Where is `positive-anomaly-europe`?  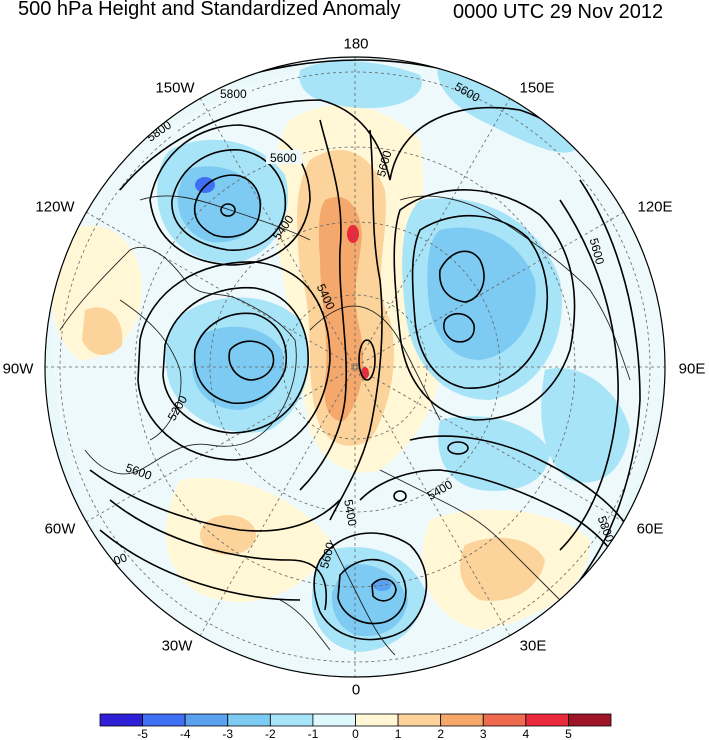 positive-anomaly-europe is located at coordinates (502, 569).